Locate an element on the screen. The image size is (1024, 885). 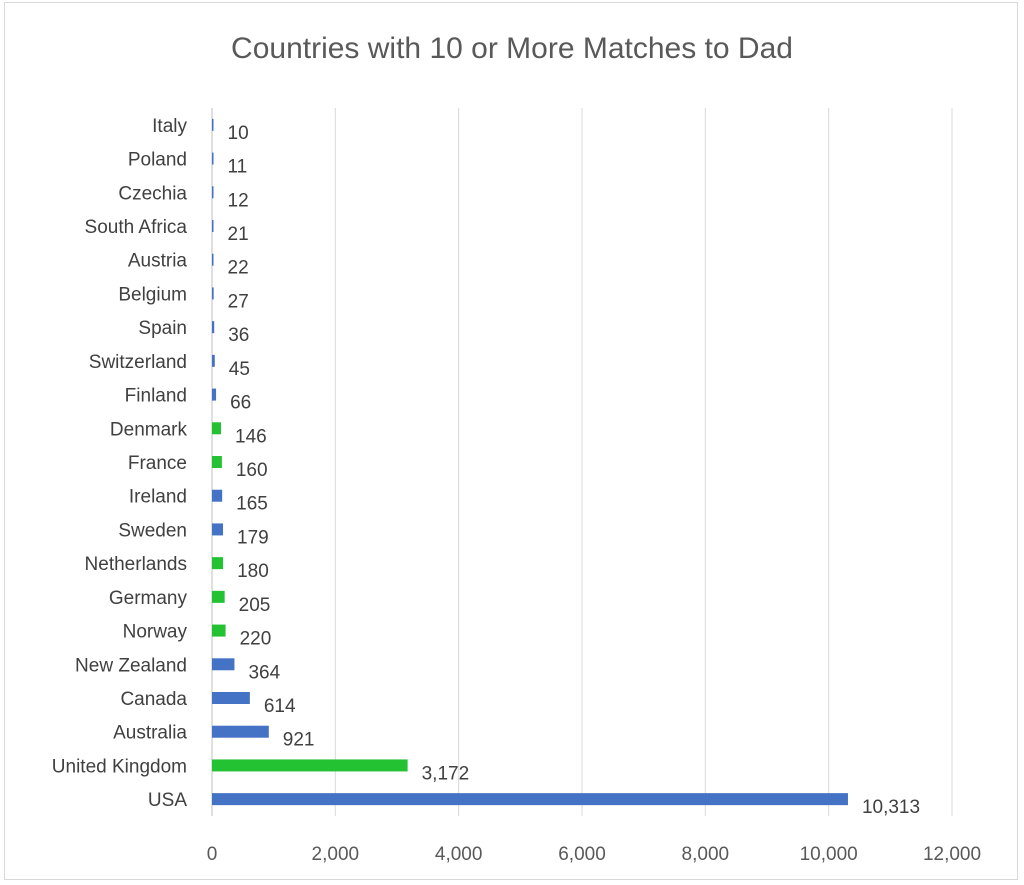
x-tick-label: 6,000 is located at coordinates (582, 854).